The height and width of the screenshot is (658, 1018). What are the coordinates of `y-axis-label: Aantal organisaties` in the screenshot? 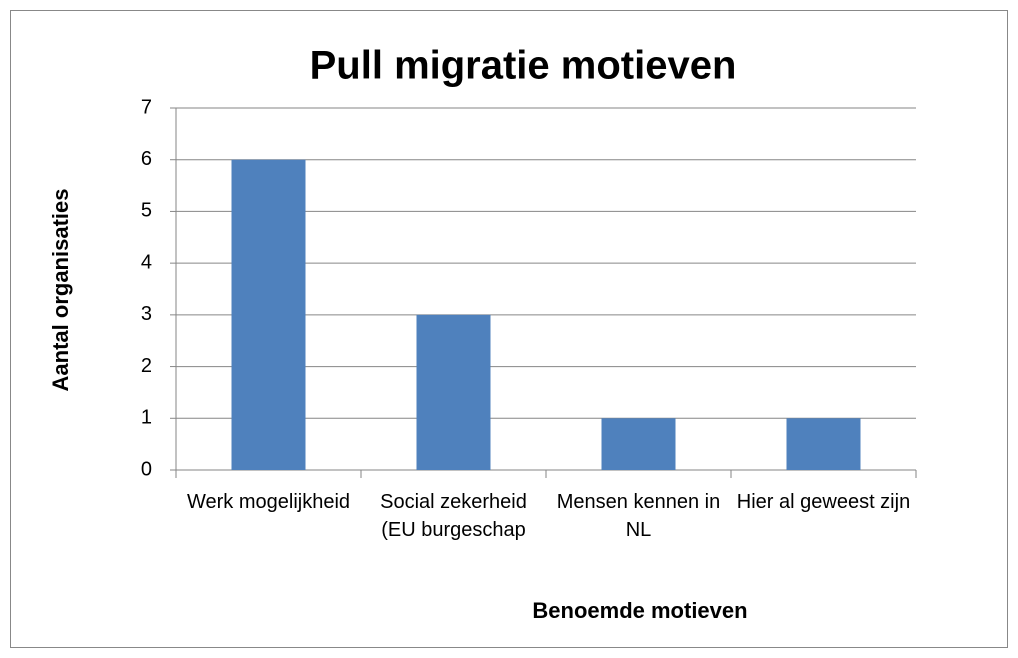 It's located at (60, 290).